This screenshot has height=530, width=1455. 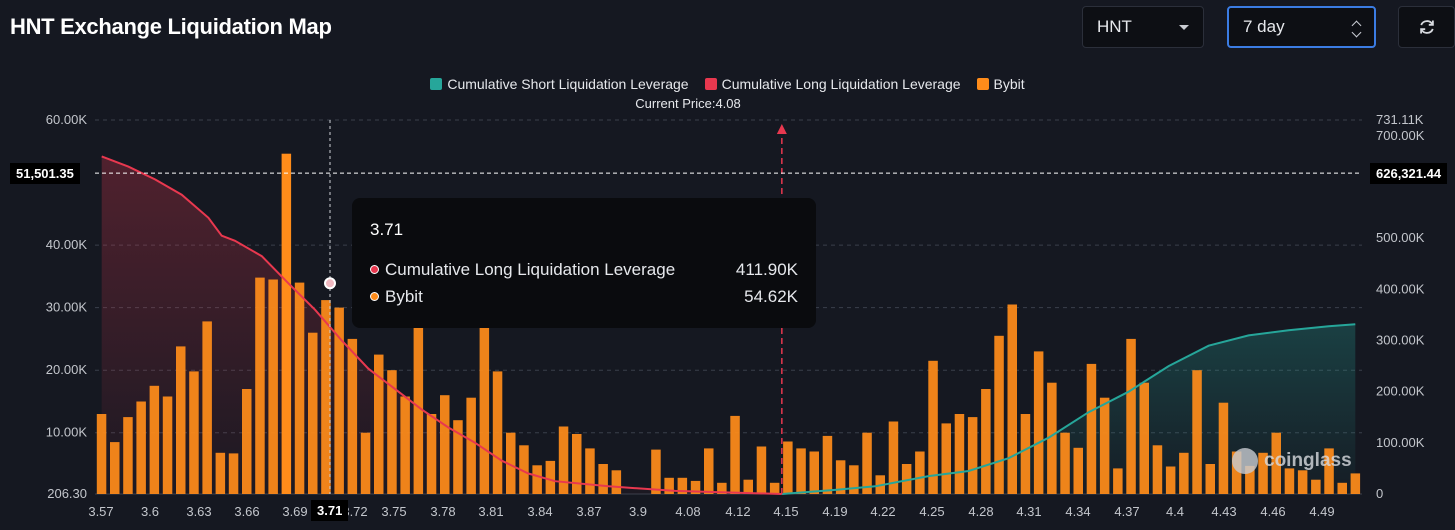 I want to click on x-tick-label: 4.4, so click(x=1175, y=511).